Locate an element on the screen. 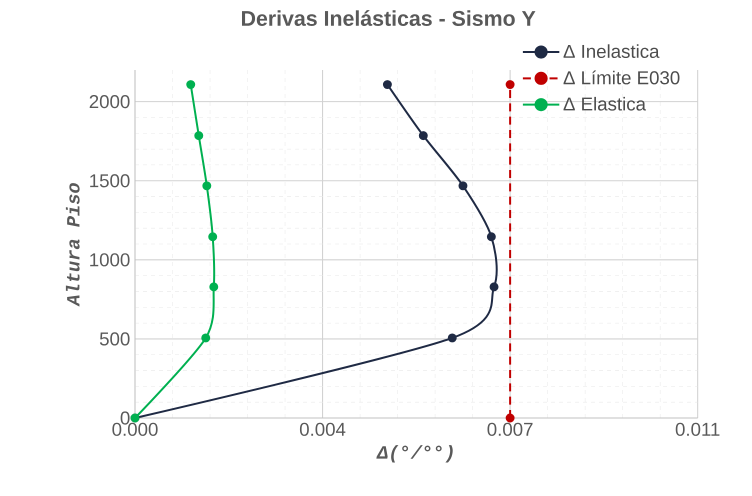 This screenshot has height=496, width=752. x-tick-label: 0.000 is located at coordinates (135, 429).